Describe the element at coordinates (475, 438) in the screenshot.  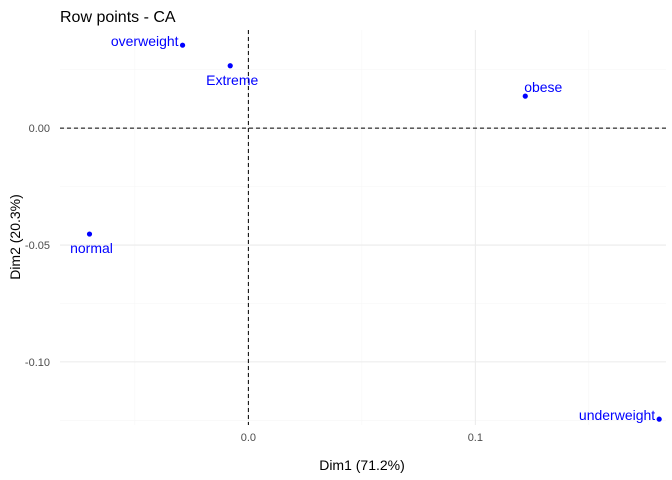
I see `x-tick-label: 0.1` at that location.